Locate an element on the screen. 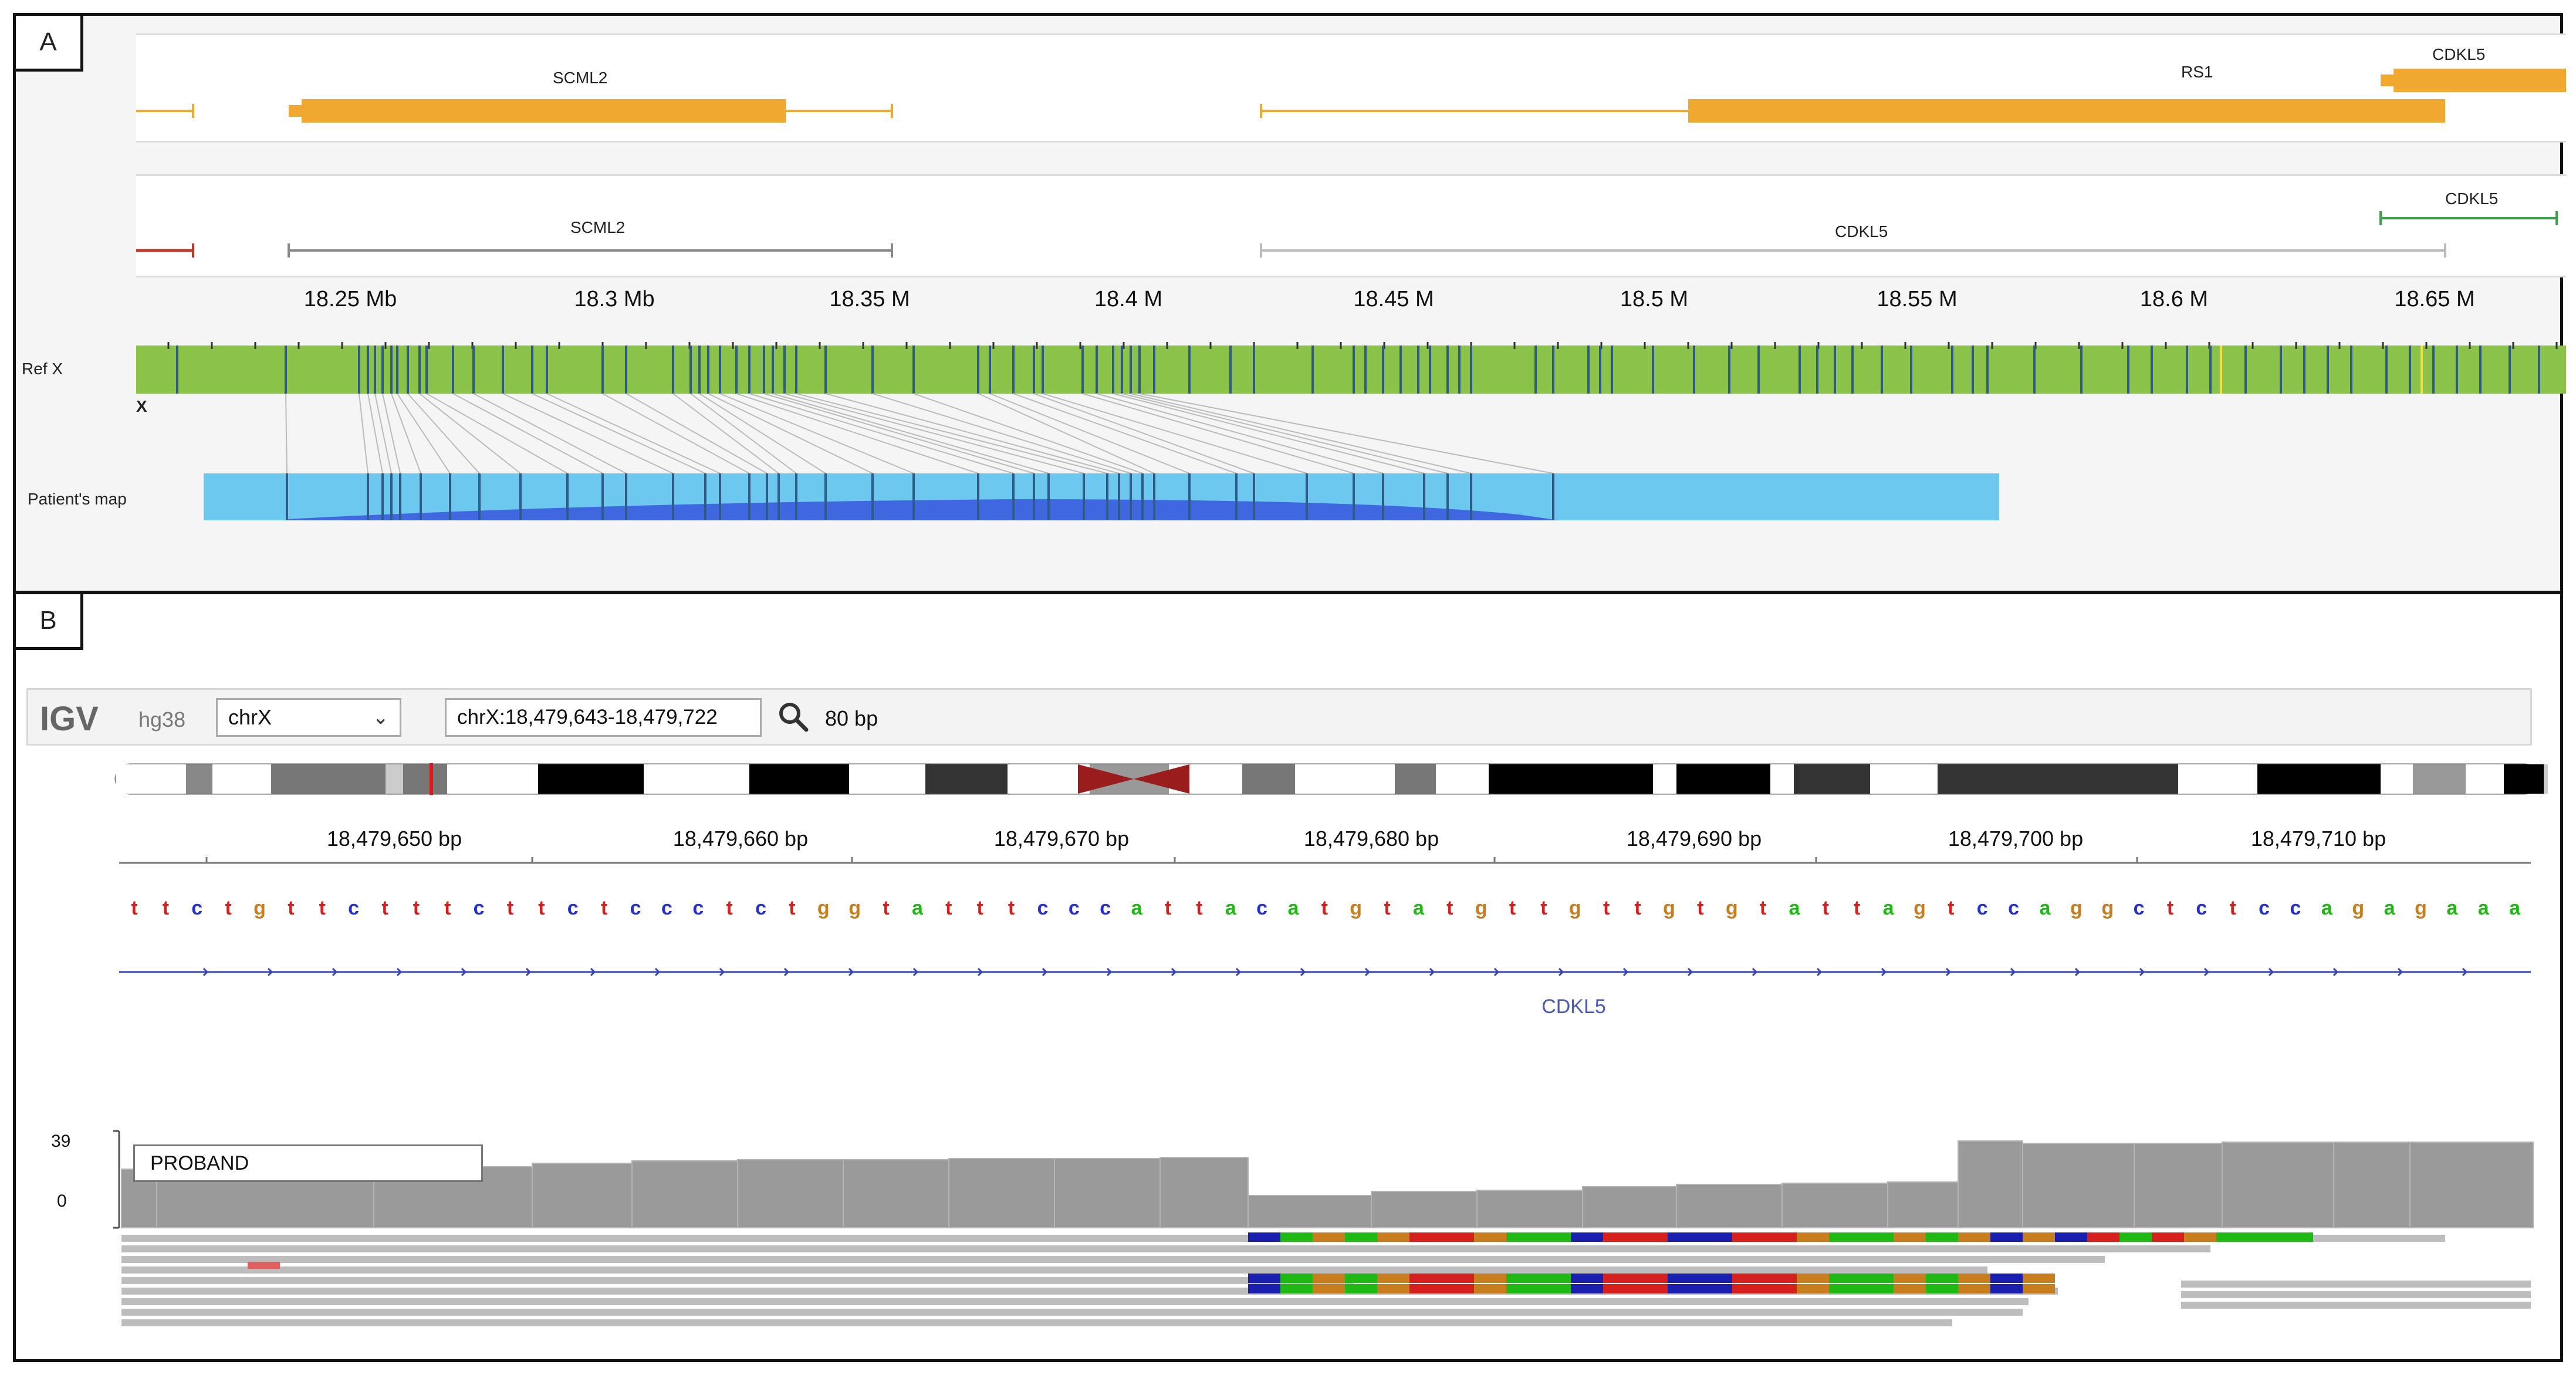 The height and width of the screenshot is (1375, 2576). ruler-label: 18,479,680 bp is located at coordinates (1371, 839).